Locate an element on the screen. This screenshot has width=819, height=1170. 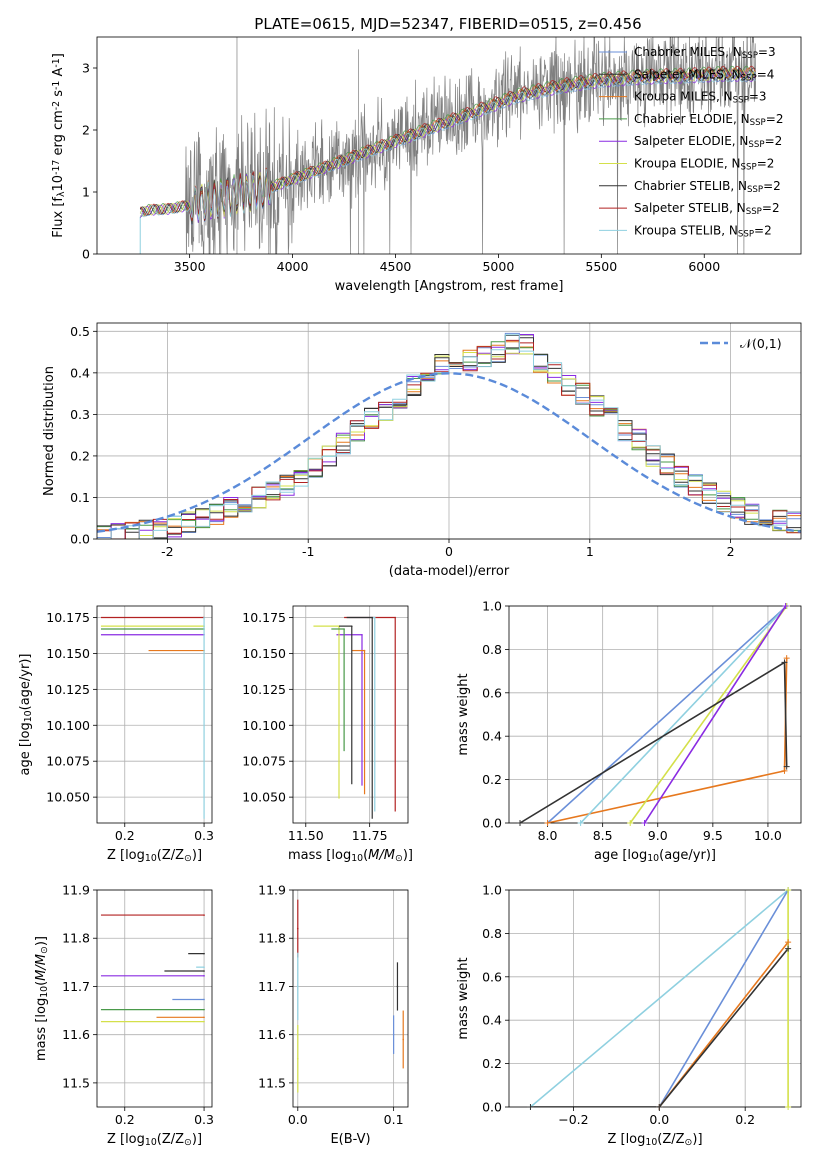
text-run: Chabrier MILES, N is located at coordinates (688, 52).